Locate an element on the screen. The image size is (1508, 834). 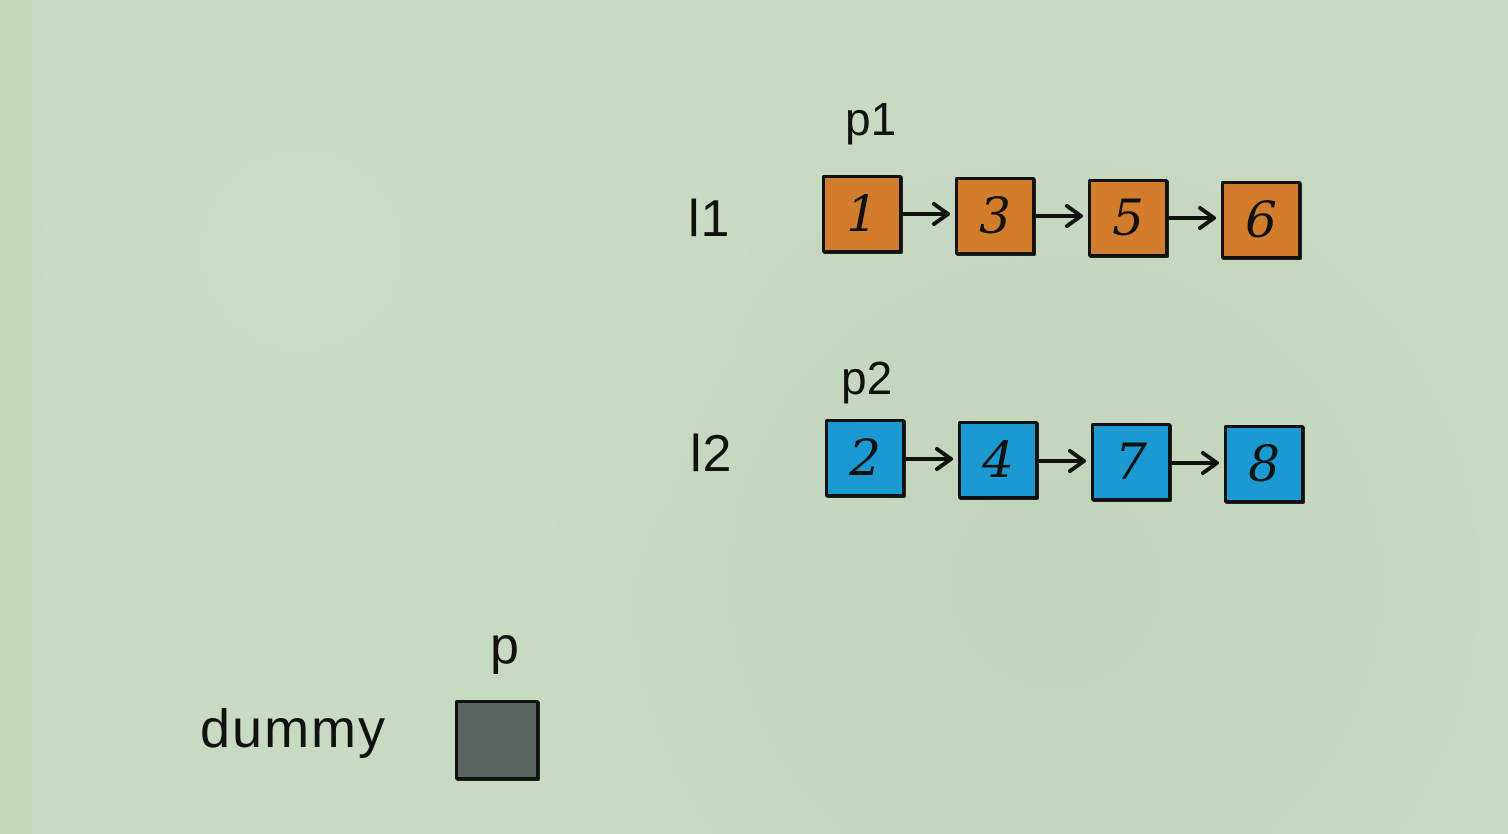
list2-node-1: 4 is located at coordinates (998, 460).